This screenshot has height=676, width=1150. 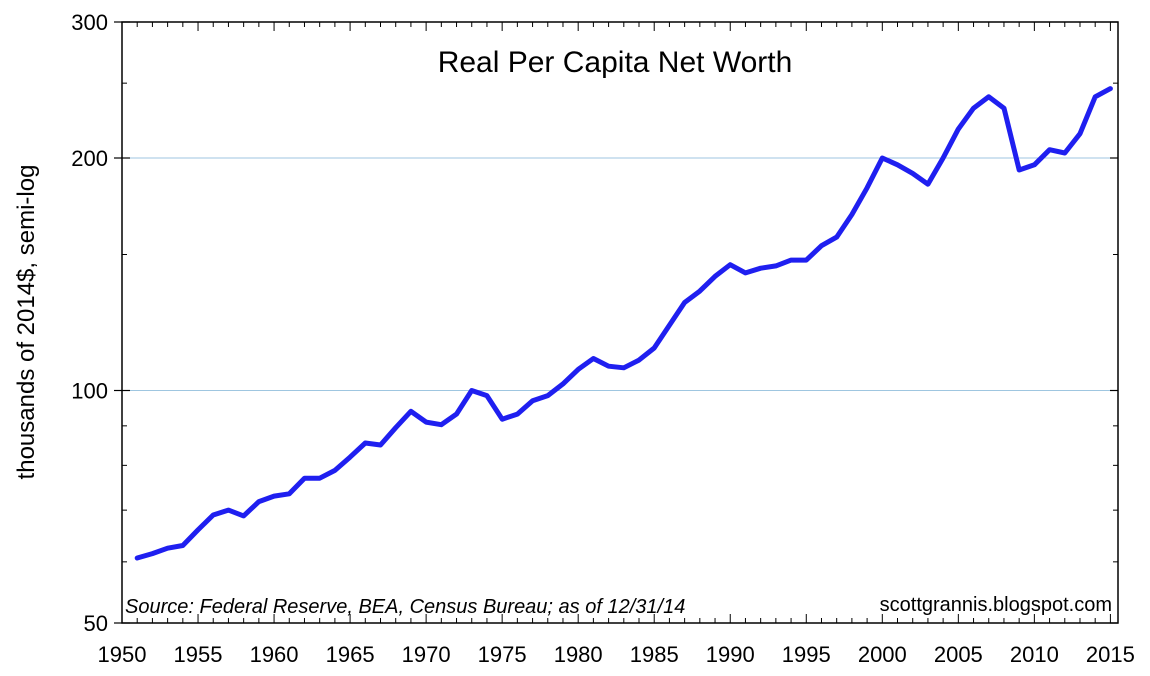 I want to click on x-tick-label: 1975, so click(x=502, y=654).